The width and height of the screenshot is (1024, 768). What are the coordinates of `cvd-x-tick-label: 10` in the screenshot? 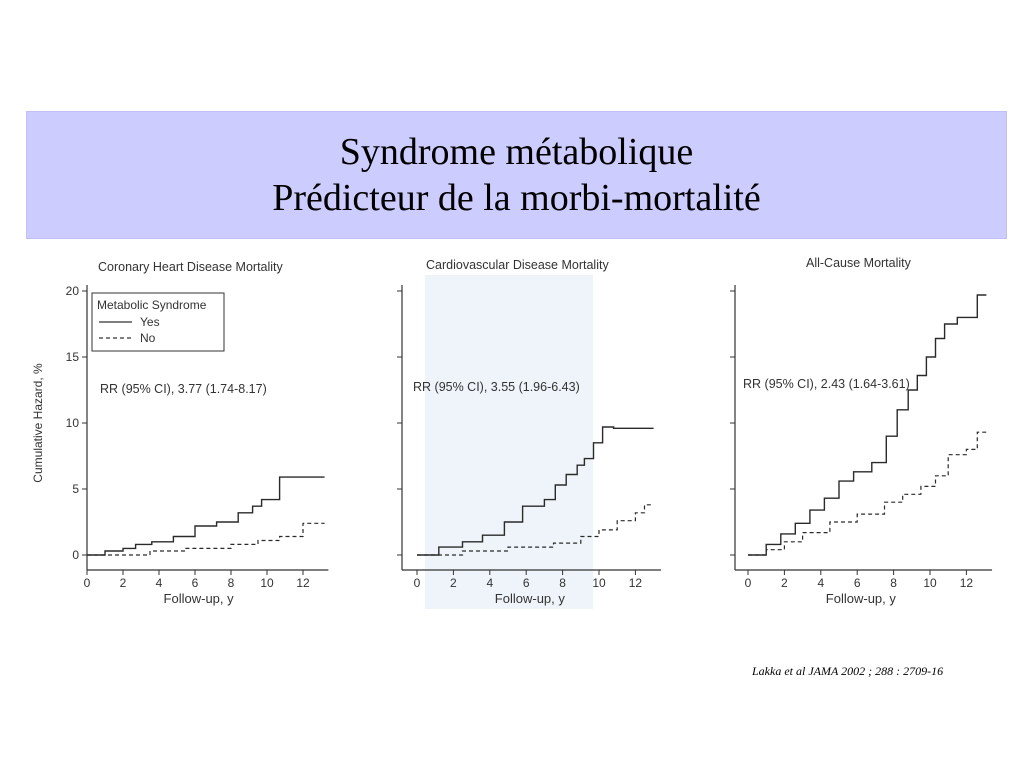 It's located at (599, 583).